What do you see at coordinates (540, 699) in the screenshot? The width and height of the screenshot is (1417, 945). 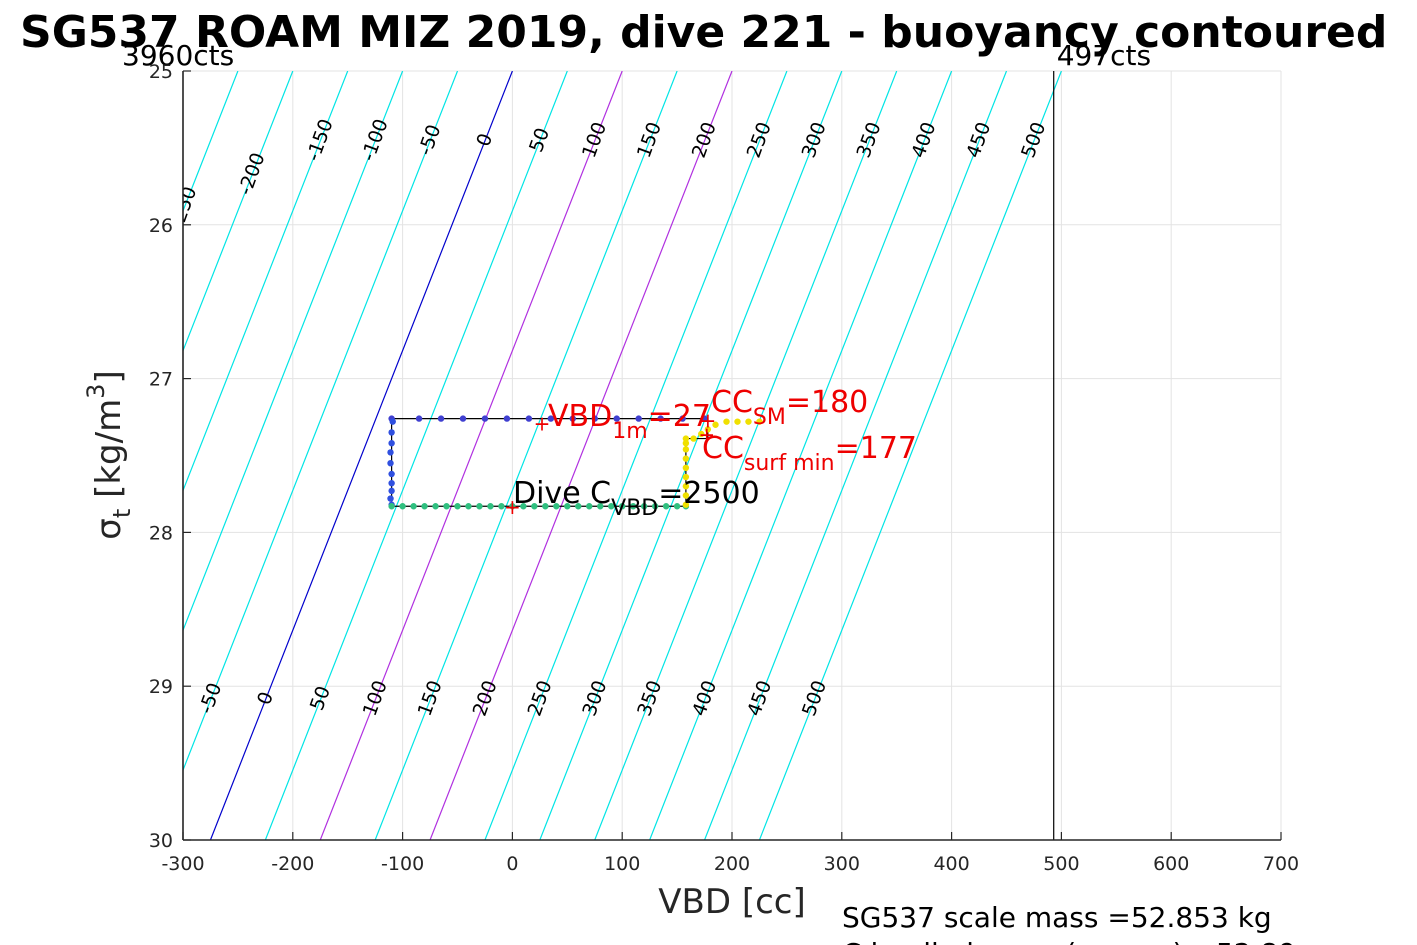 I see `contour-label-lower: 250` at bounding box center [540, 699].